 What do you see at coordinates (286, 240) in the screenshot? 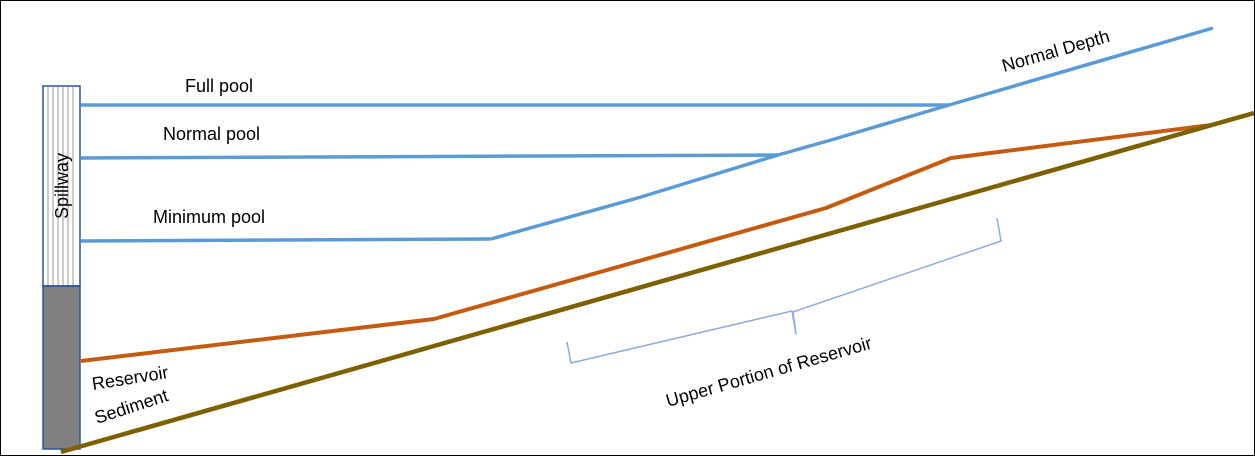
I see `minimum-pool-line` at bounding box center [286, 240].